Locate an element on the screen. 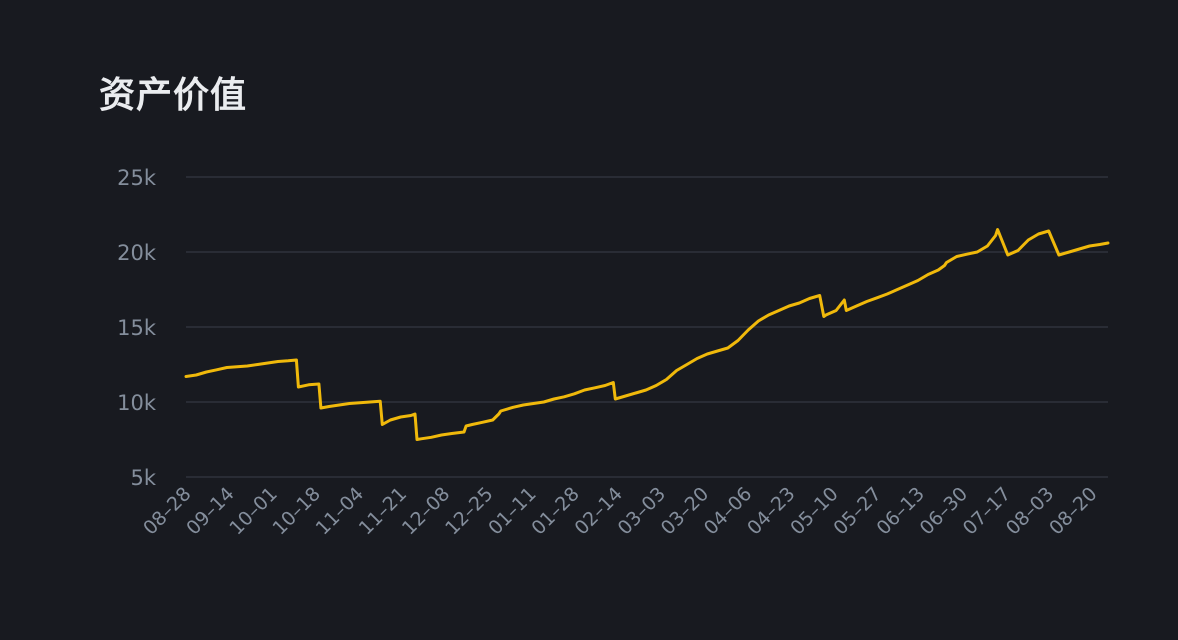 This screenshot has height=640, width=1178. x-tick-label: 07–17 is located at coordinates (987, 511).